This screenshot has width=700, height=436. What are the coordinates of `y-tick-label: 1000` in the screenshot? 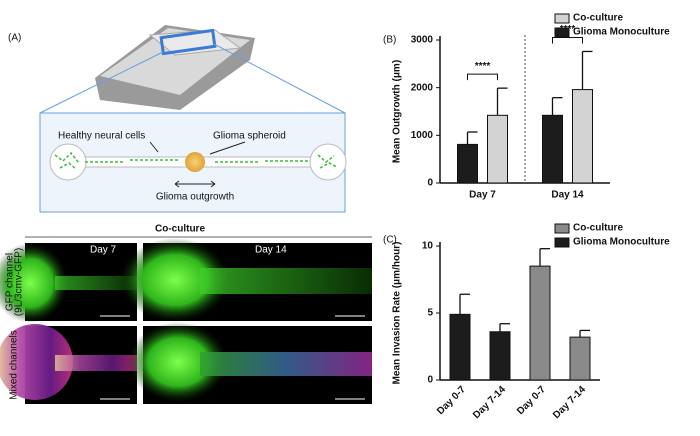 It's located at (422, 135).